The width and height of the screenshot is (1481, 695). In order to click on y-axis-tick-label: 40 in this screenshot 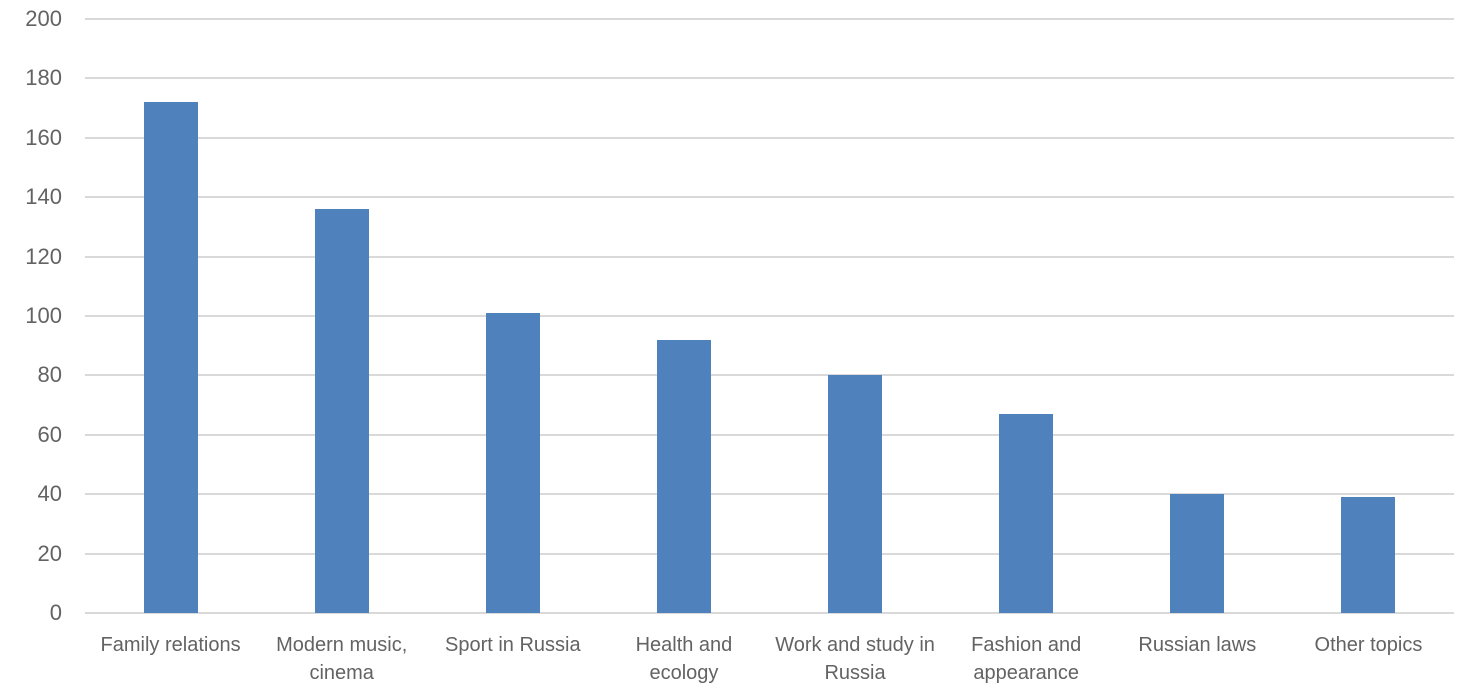, I will do `click(49, 494)`.